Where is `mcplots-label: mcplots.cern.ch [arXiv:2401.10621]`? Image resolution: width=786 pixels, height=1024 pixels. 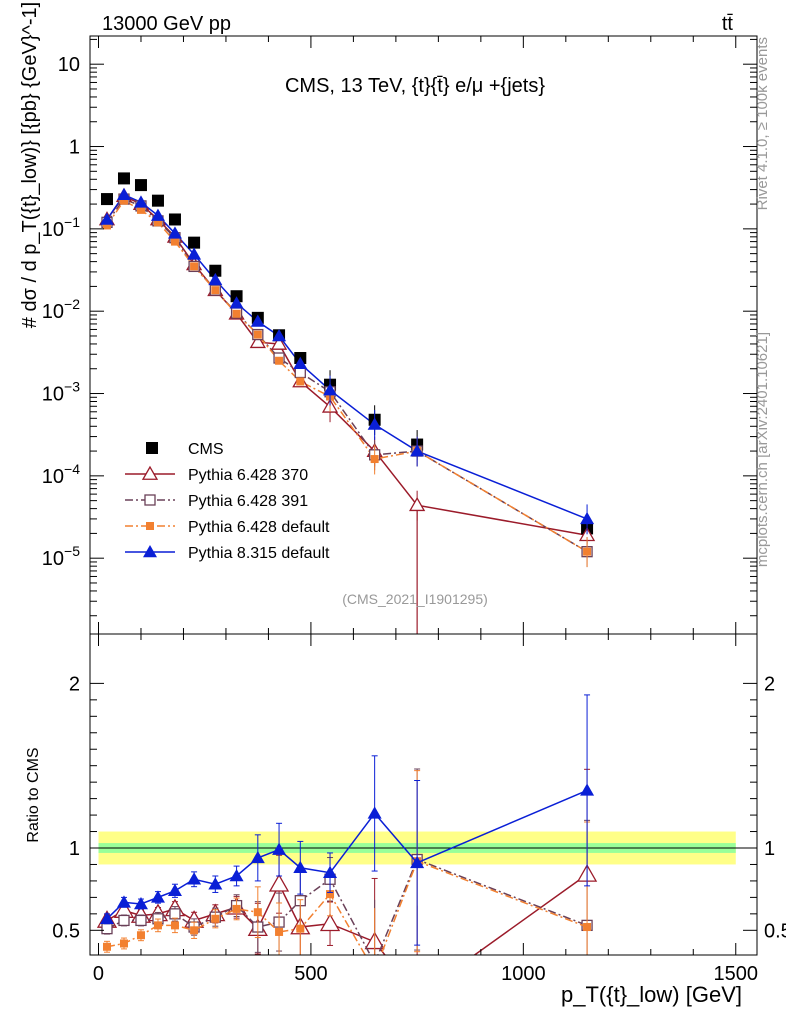 mcplots-label: mcplots.cern.ch [arXiv:2401.10621] is located at coordinates (762, 449).